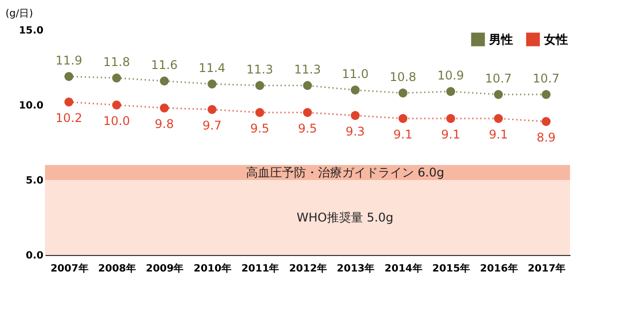 The image size is (631, 333). I want to click on legend-label: 男性, so click(500, 39).